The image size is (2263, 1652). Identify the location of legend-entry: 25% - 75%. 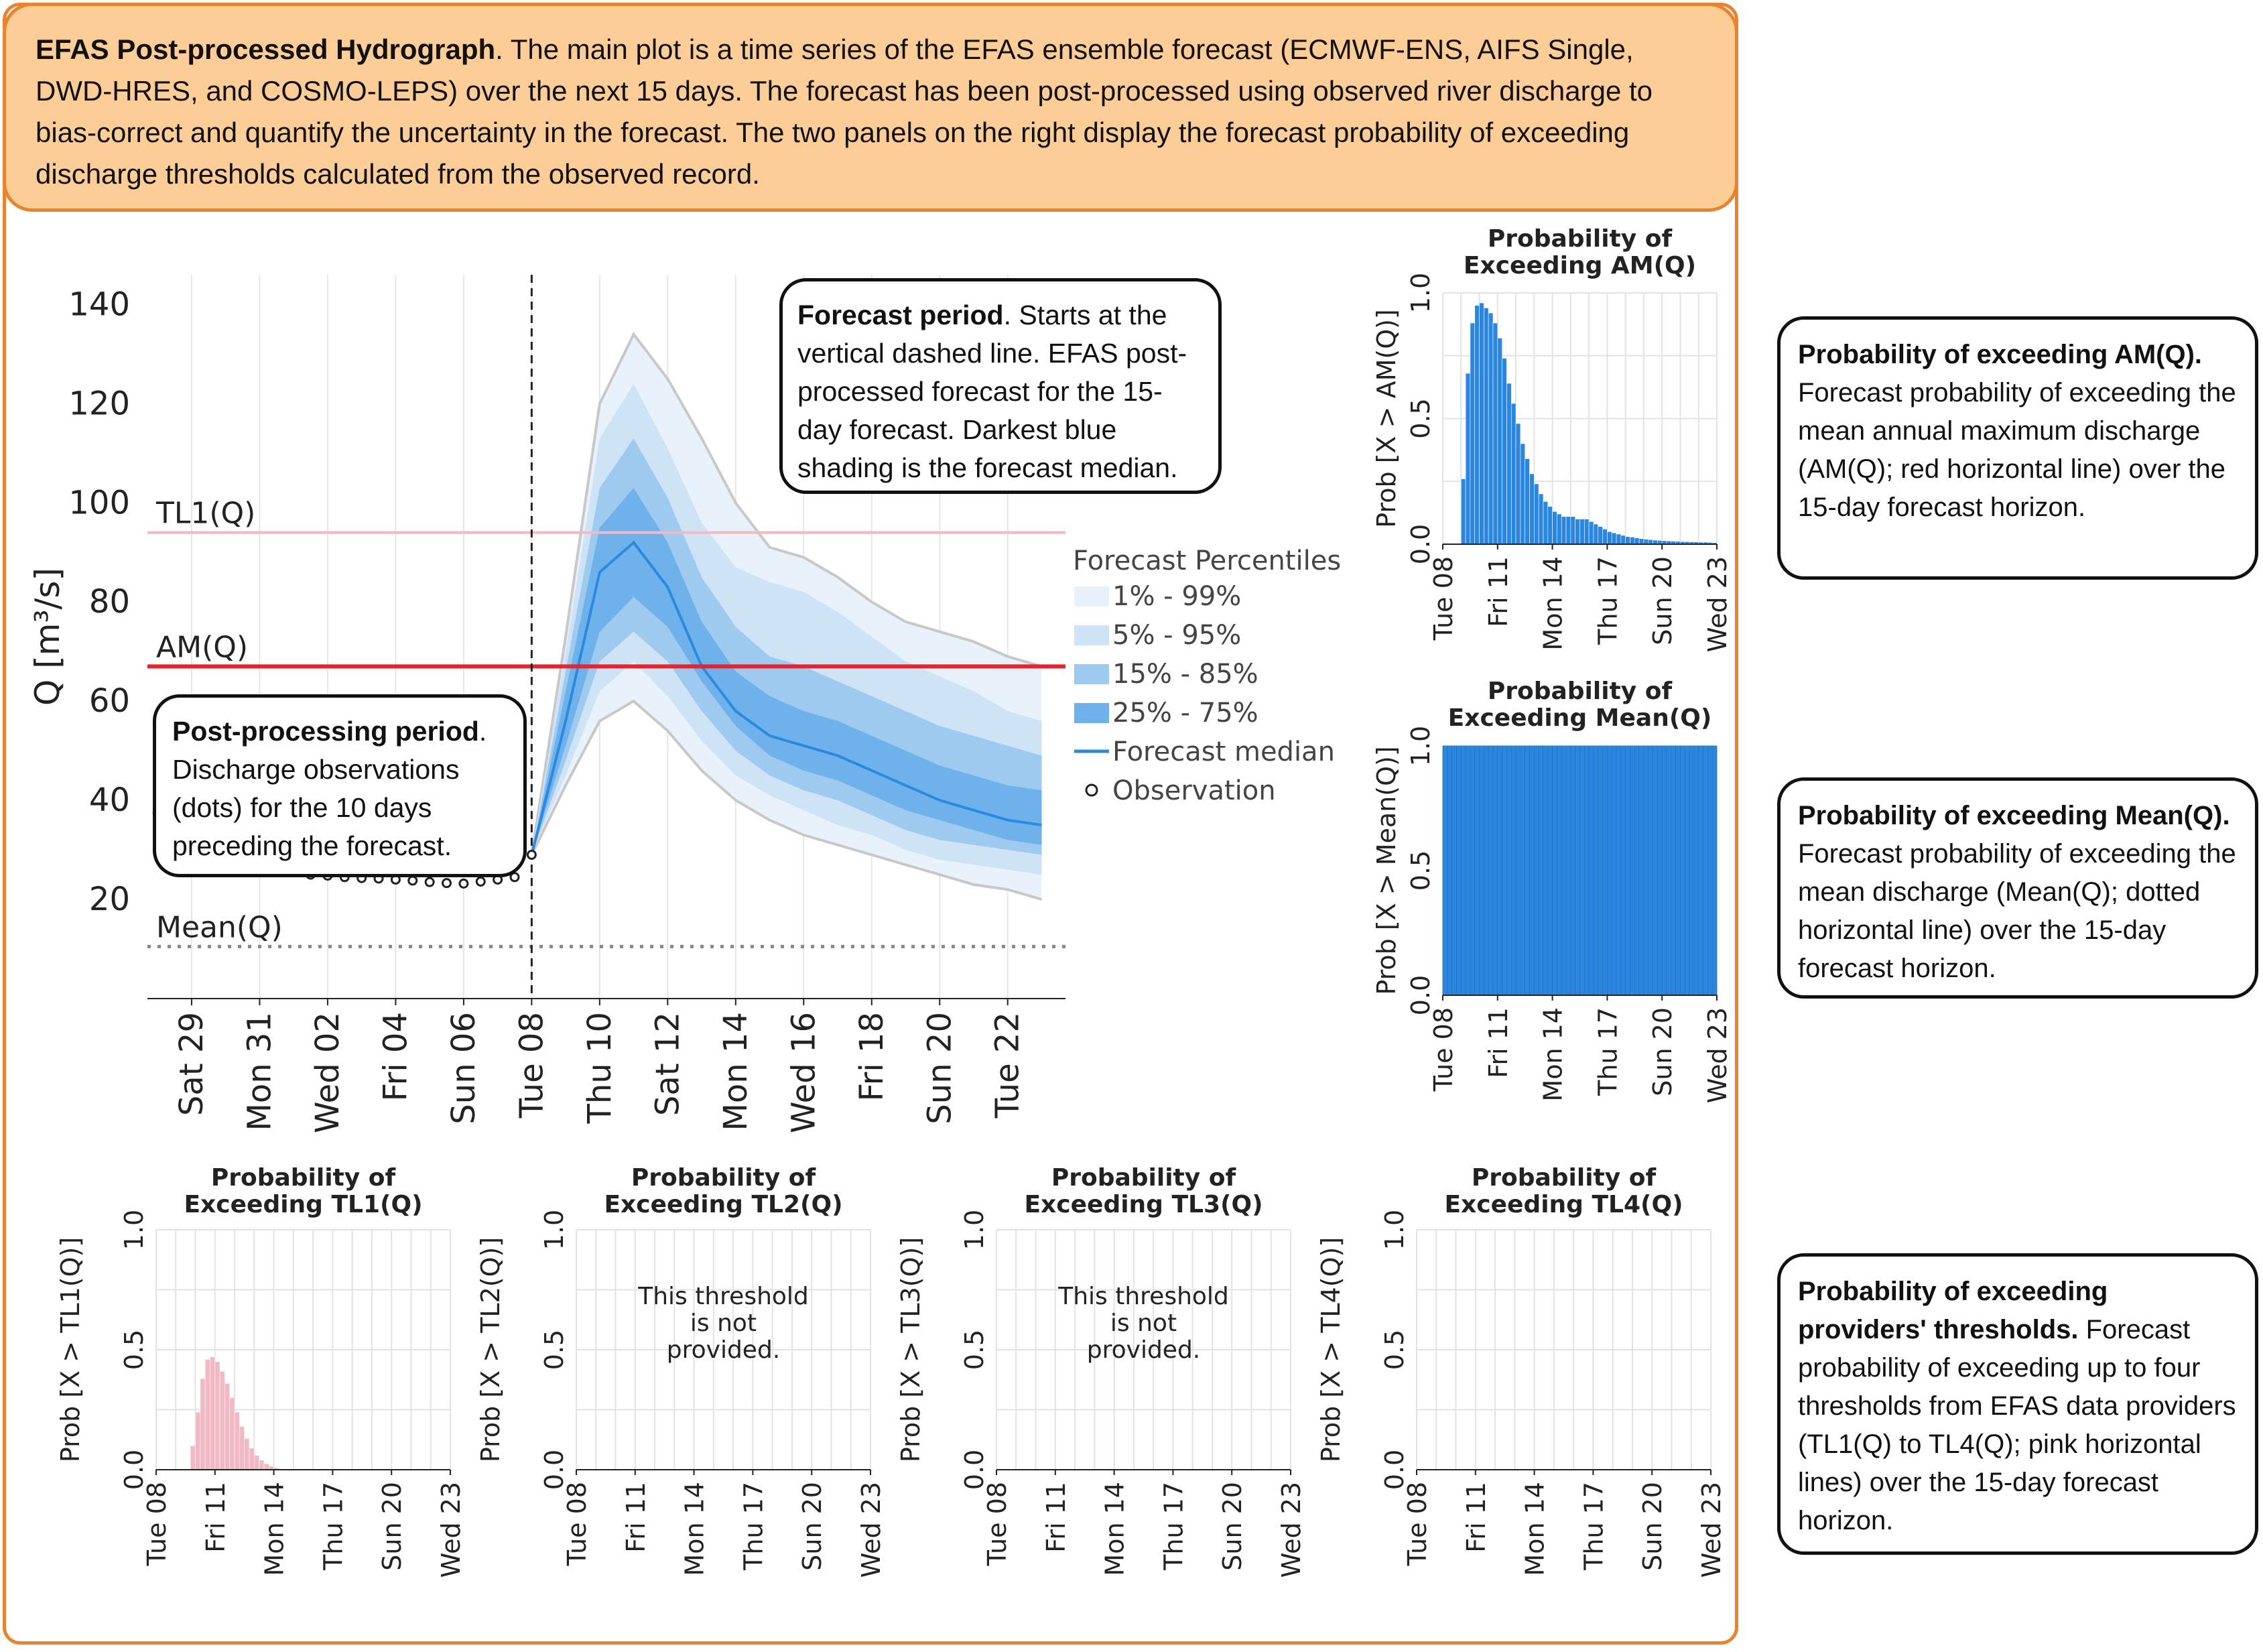
(1185, 713).